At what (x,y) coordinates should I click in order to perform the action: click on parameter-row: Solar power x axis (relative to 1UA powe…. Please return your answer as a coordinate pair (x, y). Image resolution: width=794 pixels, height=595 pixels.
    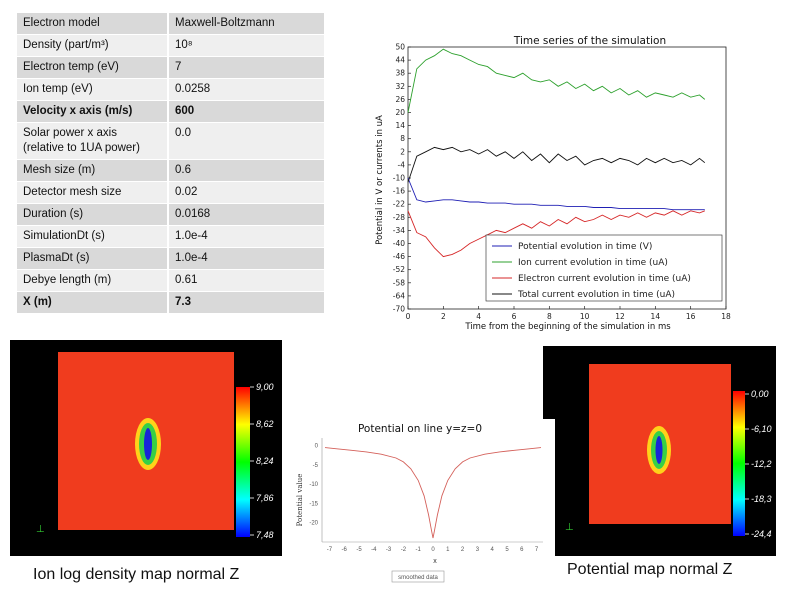
    Looking at the image, I should click on (170, 141).